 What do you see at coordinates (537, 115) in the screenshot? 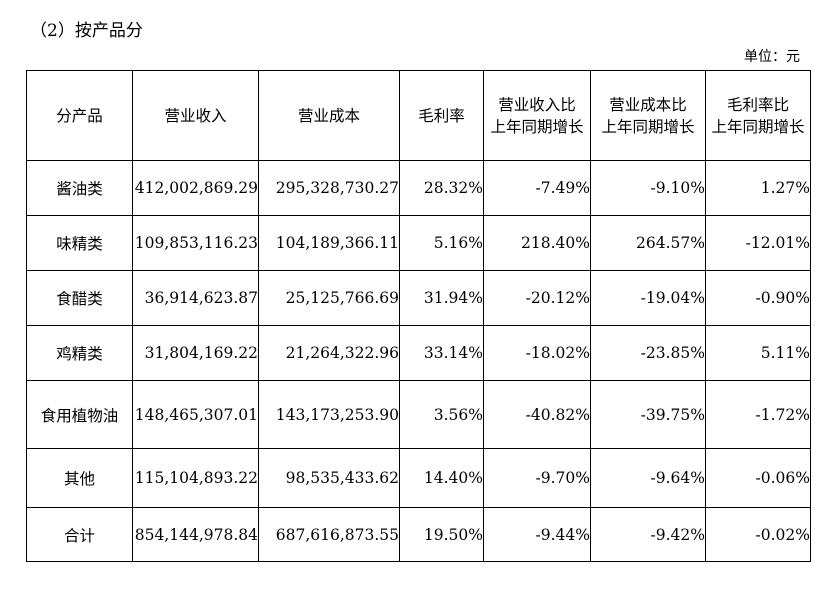
I see `header-revenue-yoy: 营业收入比 上年同期增长` at bounding box center [537, 115].